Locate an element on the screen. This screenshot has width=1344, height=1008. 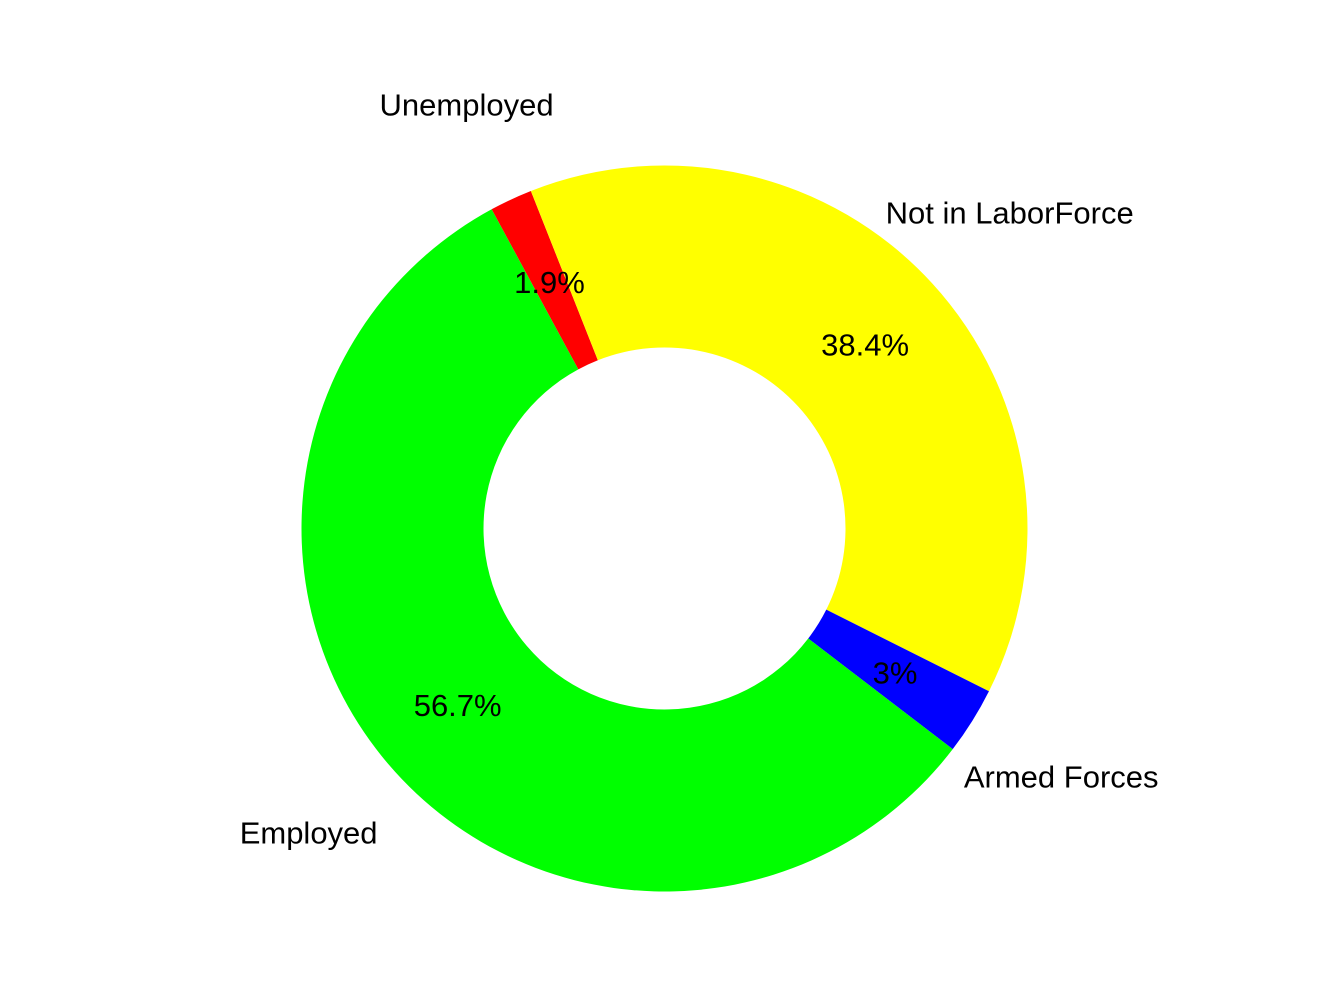
slice-category-label-armed-forces: Armed Forces is located at coordinates (1061, 777).